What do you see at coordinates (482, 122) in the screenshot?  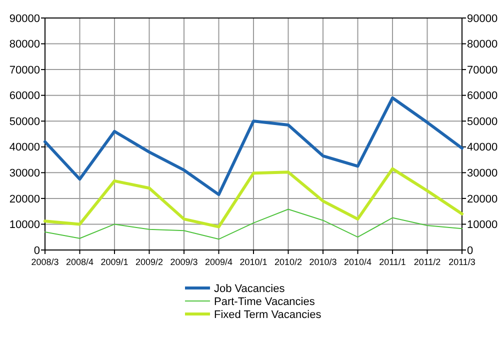 I see `y2-tick-label: 50000` at bounding box center [482, 122].